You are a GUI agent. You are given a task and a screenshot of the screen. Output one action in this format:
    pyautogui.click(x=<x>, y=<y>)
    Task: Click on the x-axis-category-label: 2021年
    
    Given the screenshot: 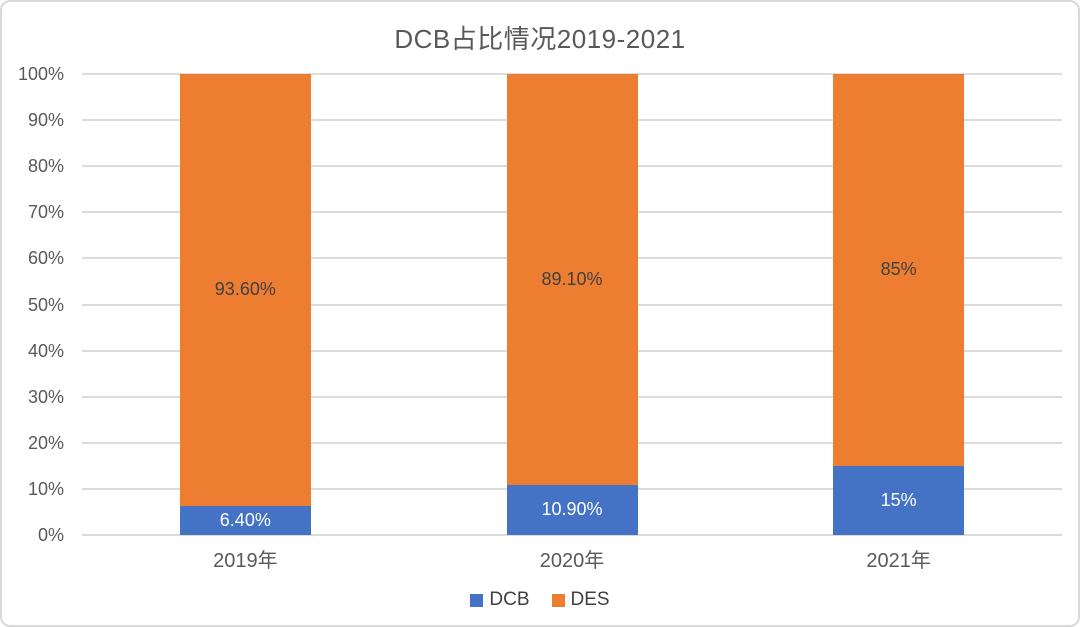 What is the action you would take?
    pyautogui.click(x=898, y=561)
    